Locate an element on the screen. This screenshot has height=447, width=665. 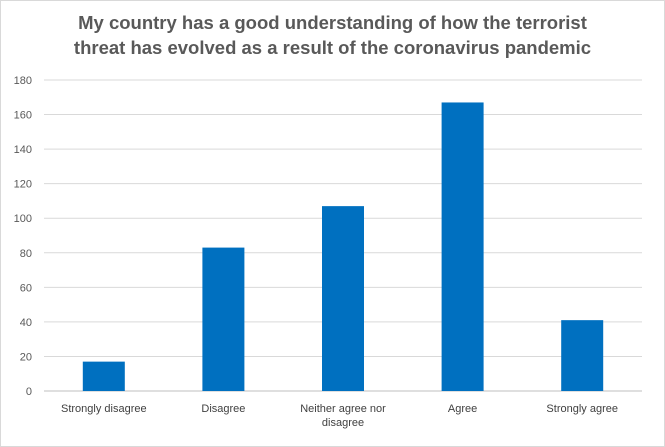
y-tick-label: 140 is located at coordinates (23, 150).